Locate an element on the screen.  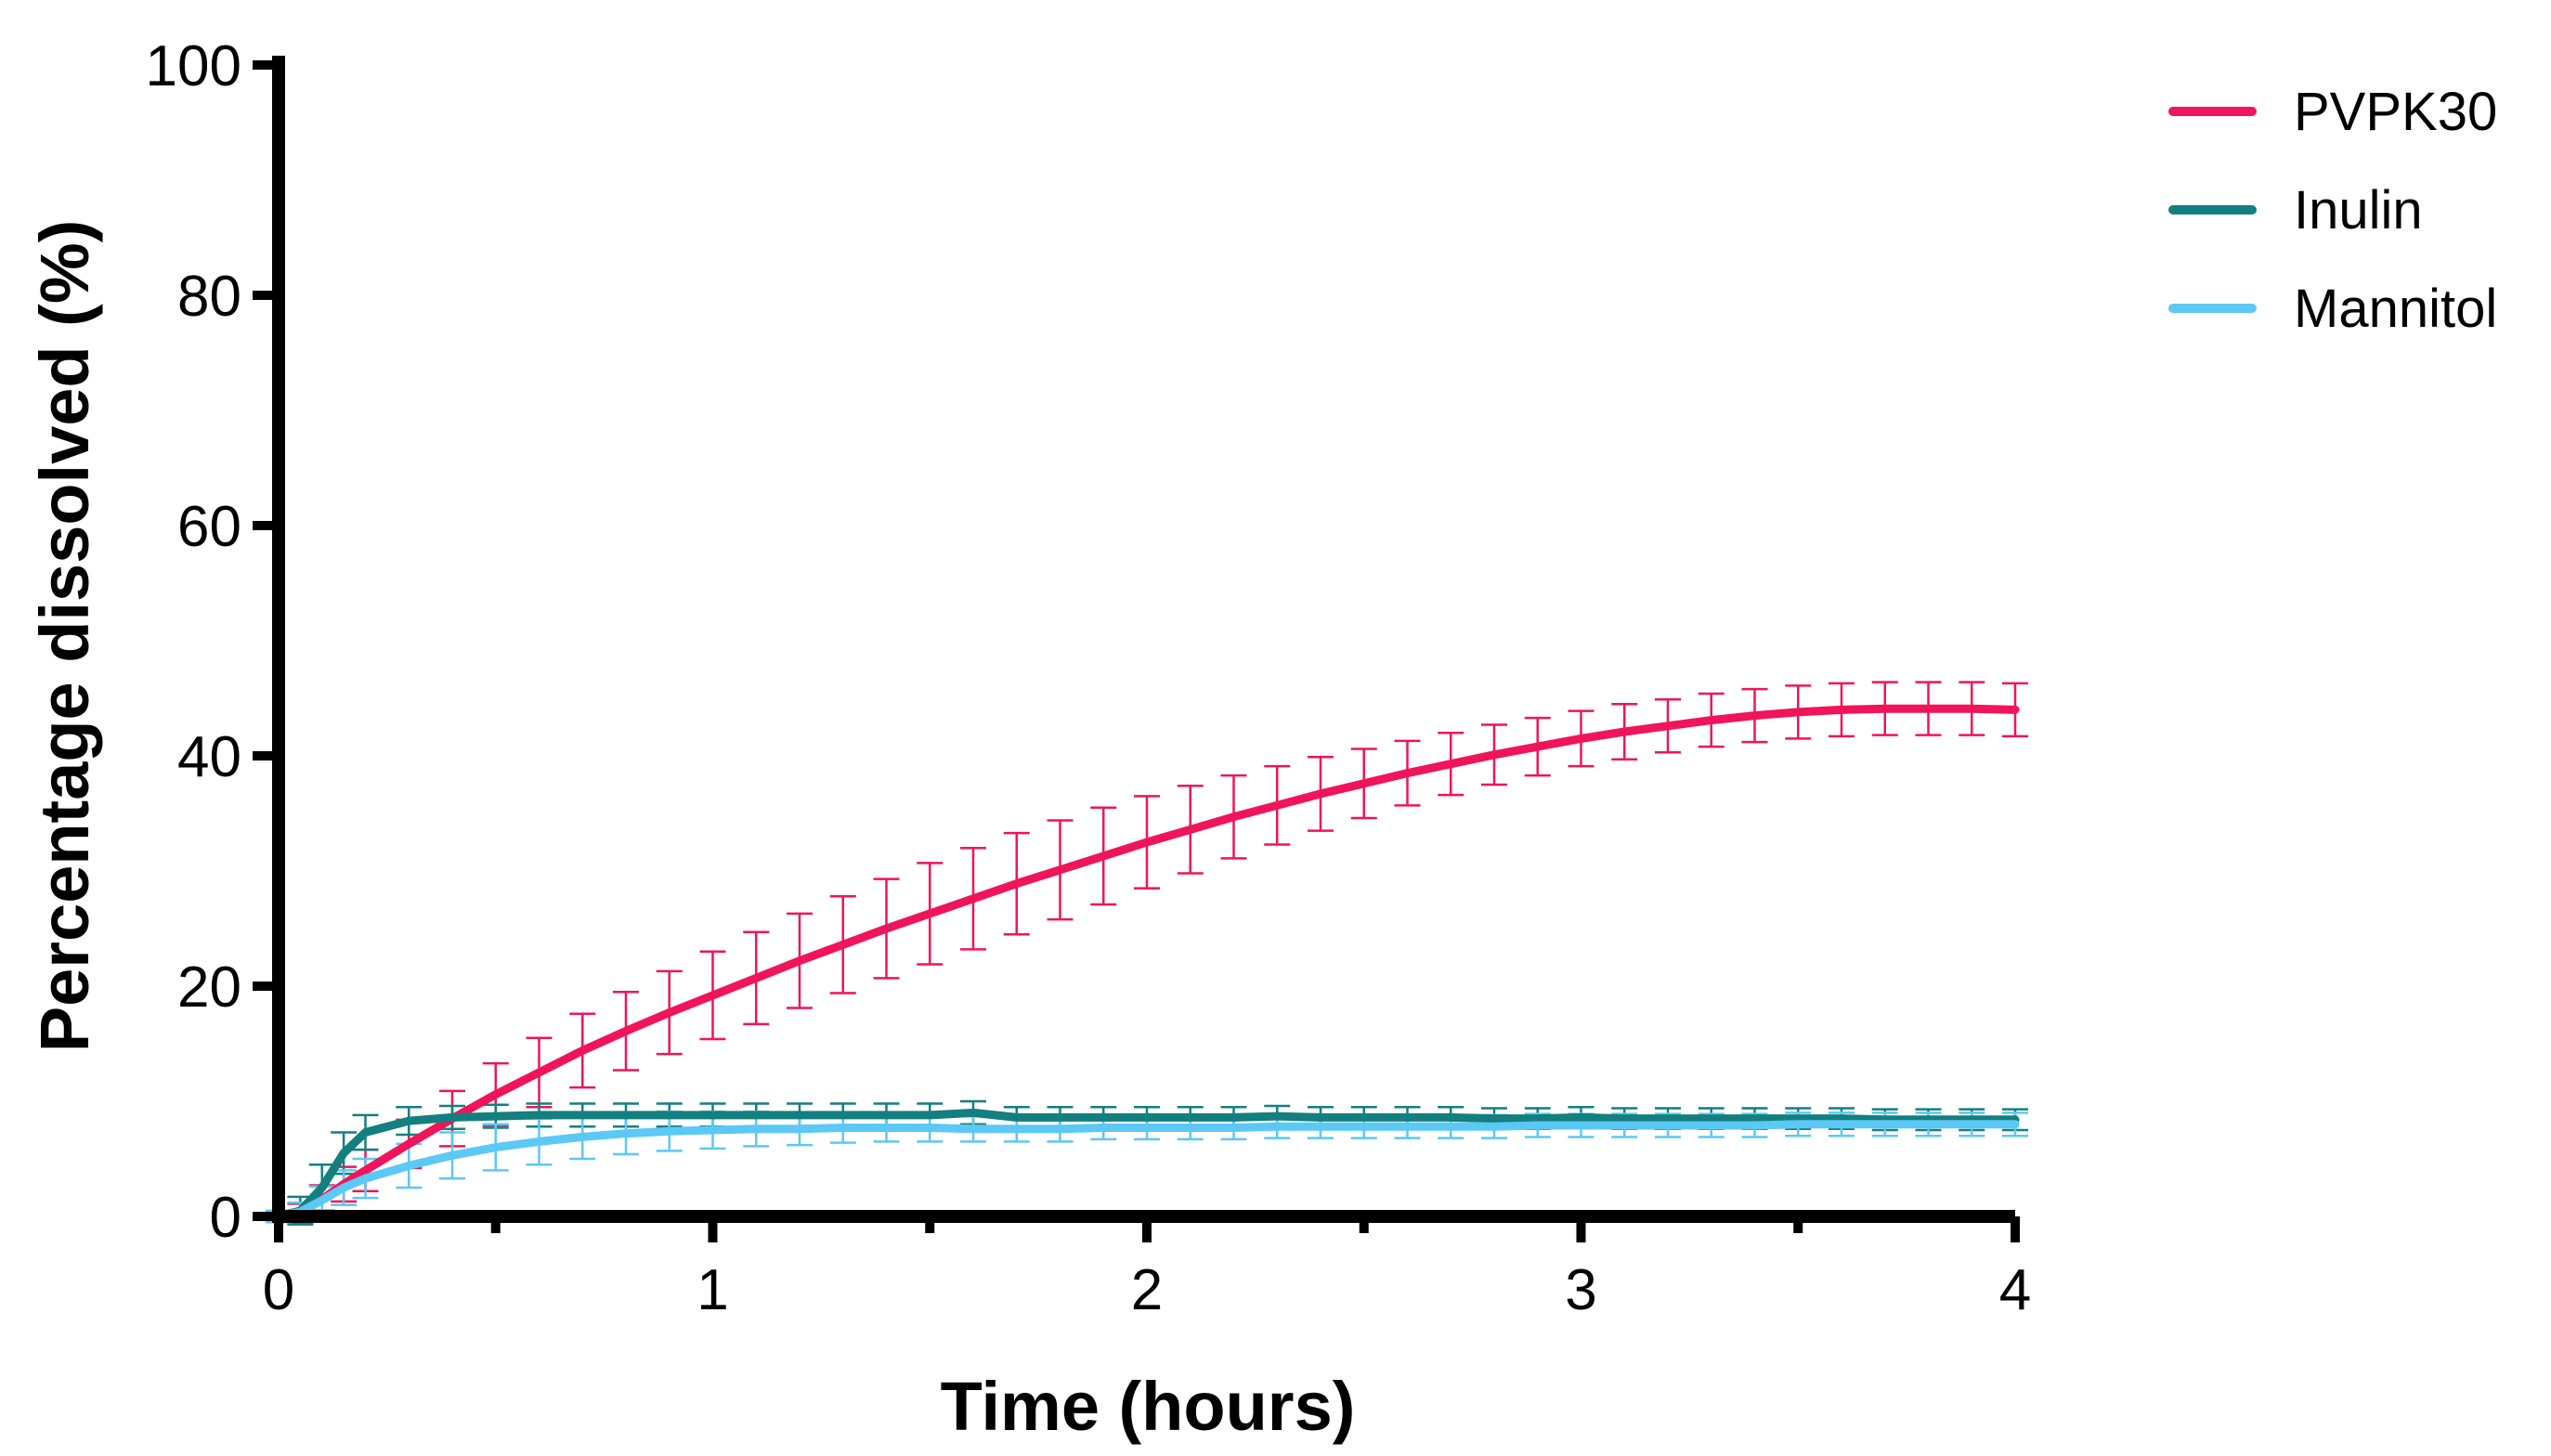
x-axis-title: Time (hours) is located at coordinates (1148, 1406).